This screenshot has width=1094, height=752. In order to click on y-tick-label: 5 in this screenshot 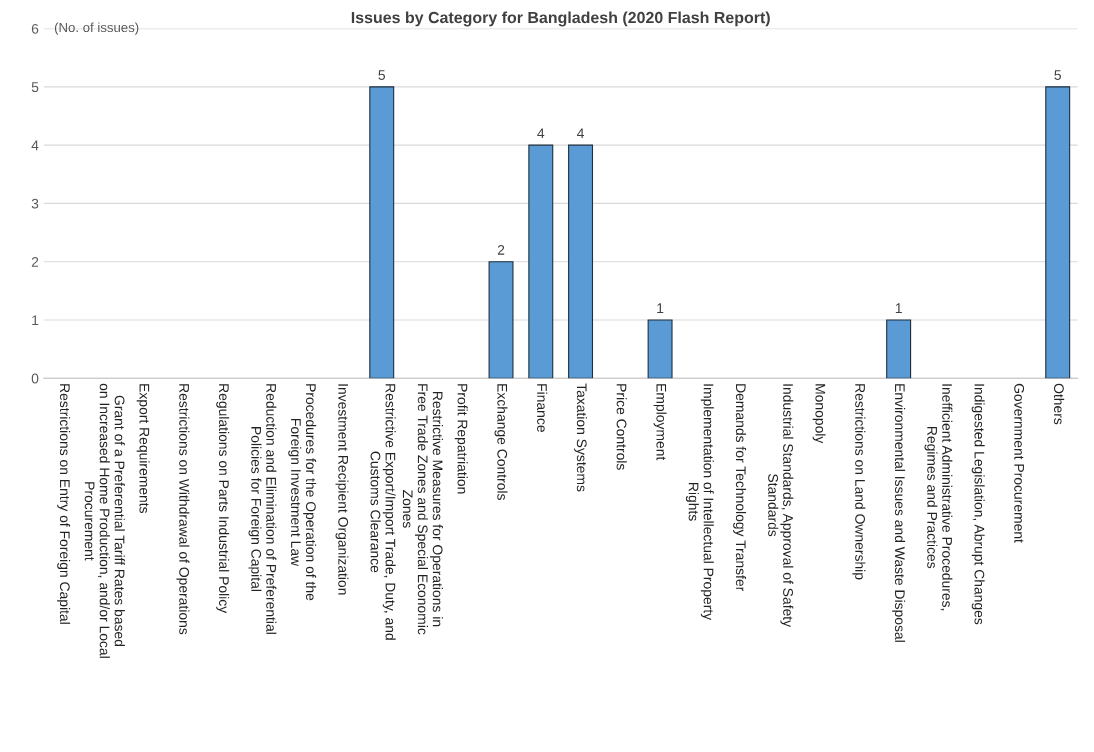, I will do `click(35, 87)`.